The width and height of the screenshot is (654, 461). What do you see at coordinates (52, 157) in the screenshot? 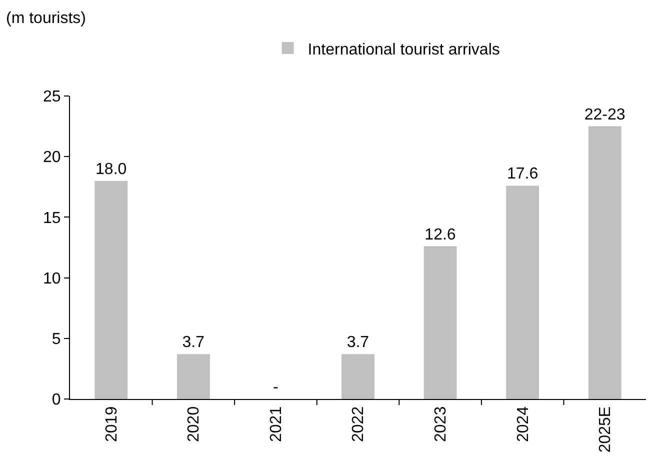
I see `y-tick-label: 20` at bounding box center [52, 157].